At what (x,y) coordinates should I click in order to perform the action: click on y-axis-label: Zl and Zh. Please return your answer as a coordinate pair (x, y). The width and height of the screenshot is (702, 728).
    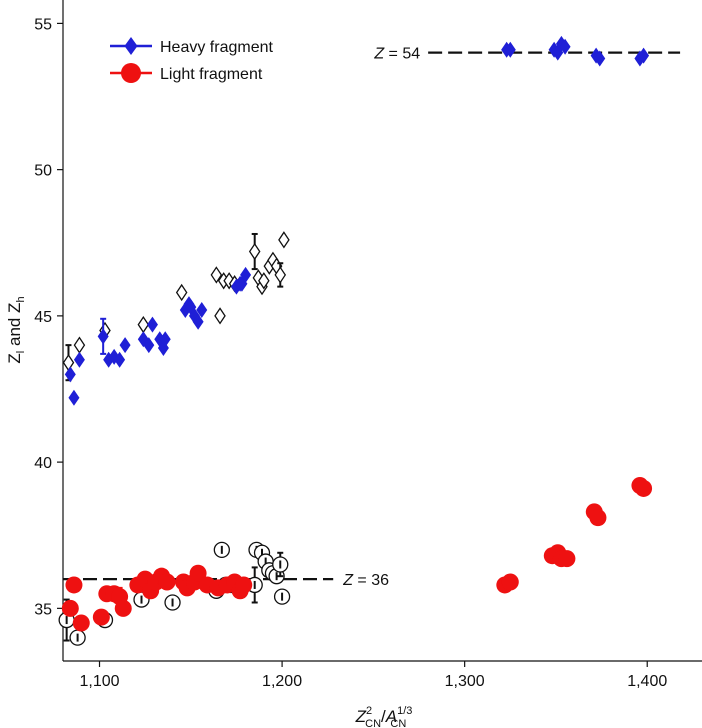
    Looking at the image, I should click on (16, 329).